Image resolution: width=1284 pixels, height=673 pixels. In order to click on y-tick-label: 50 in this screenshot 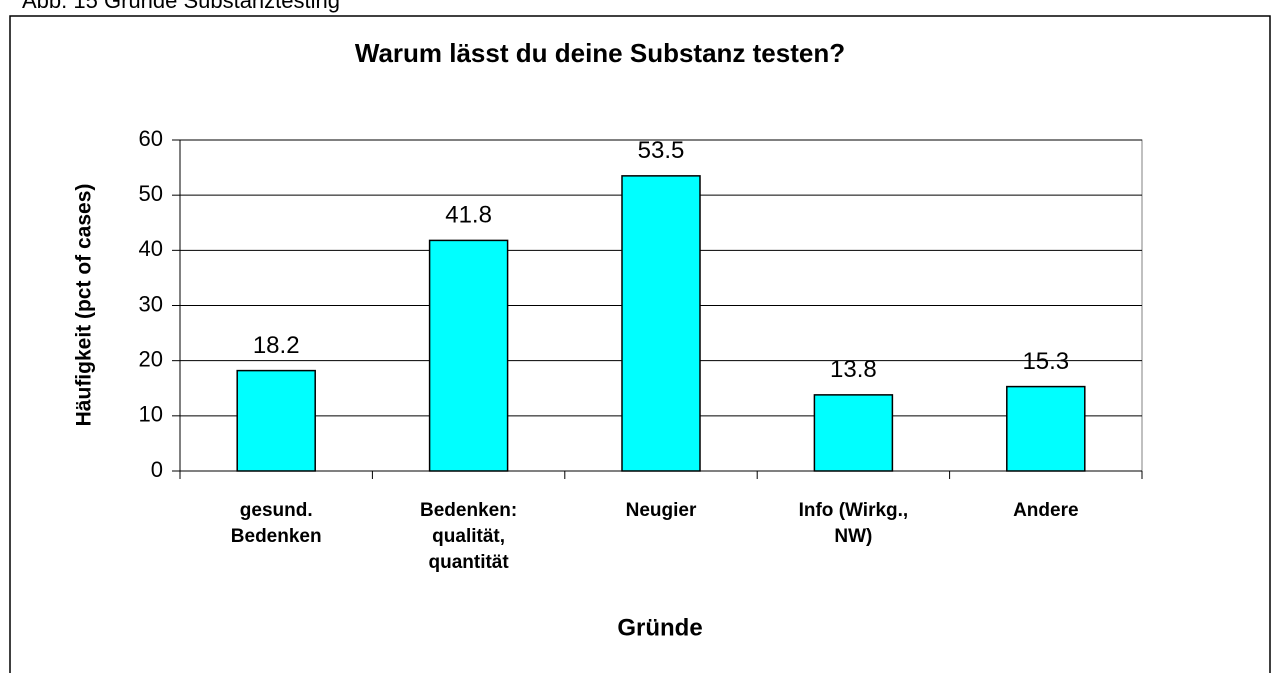, I will do `click(151, 193)`.